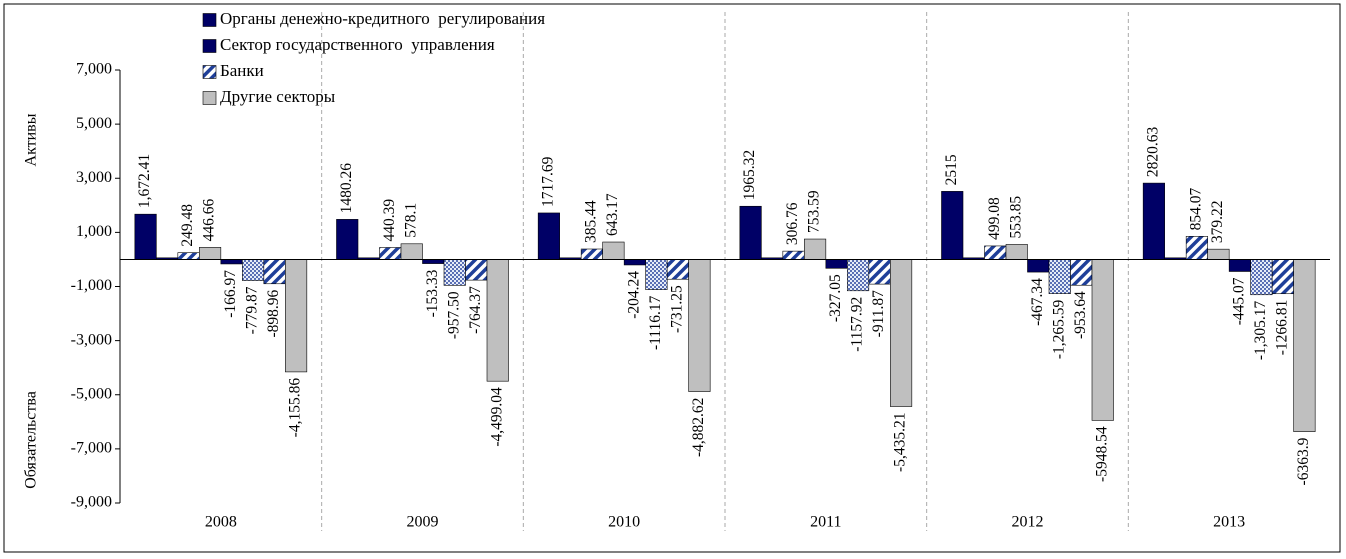  Describe the element at coordinates (878, 313) in the screenshot. I see `data-label: -911.87` at that location.